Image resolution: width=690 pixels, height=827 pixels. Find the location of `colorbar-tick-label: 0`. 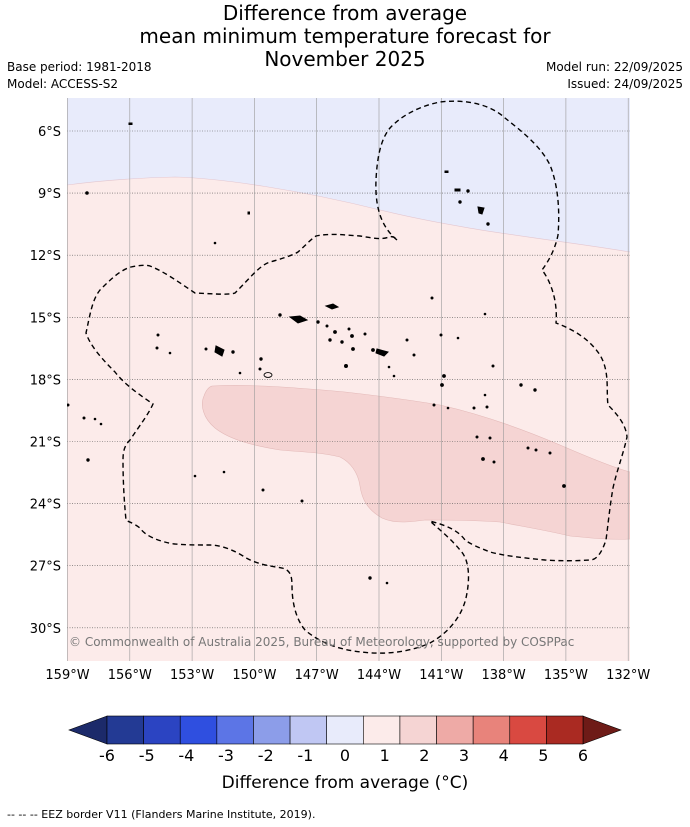

colorbar-tick-label: 0 is located at coordinates (345, 755).